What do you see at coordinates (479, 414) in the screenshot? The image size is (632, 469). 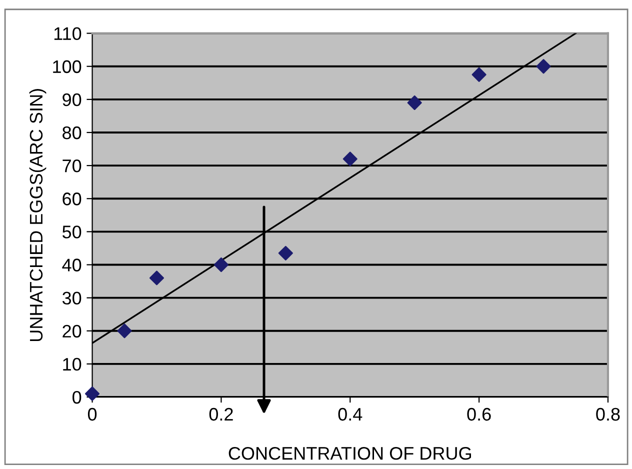 I see `x-tick-label: 0.6` at bounding box center [479, 414].